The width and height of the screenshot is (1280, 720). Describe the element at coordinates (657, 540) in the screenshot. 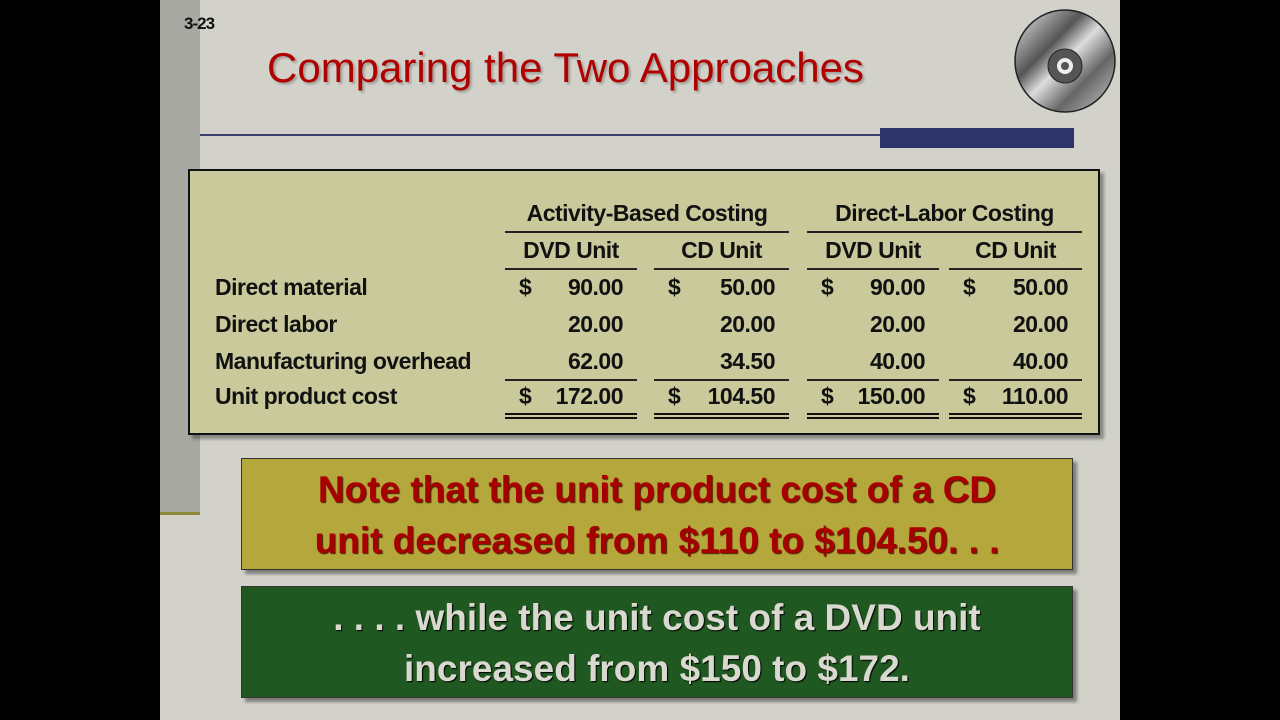

I see `note-line: unit decreased from $110 to $104.50. . .` at that location.